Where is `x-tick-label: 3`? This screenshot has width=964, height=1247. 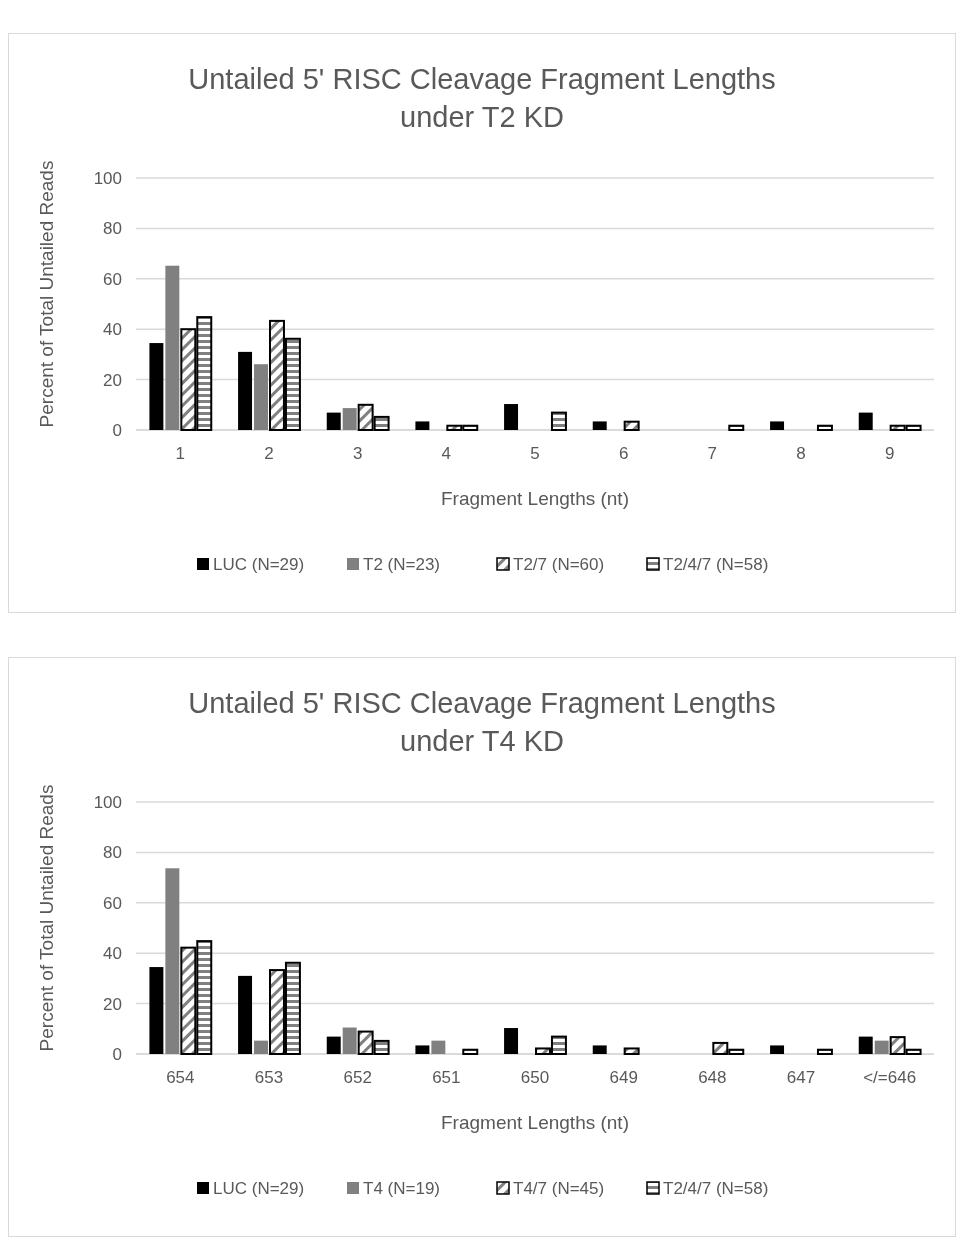
x-tick-label: 3 is located at coordinates (357, 453).